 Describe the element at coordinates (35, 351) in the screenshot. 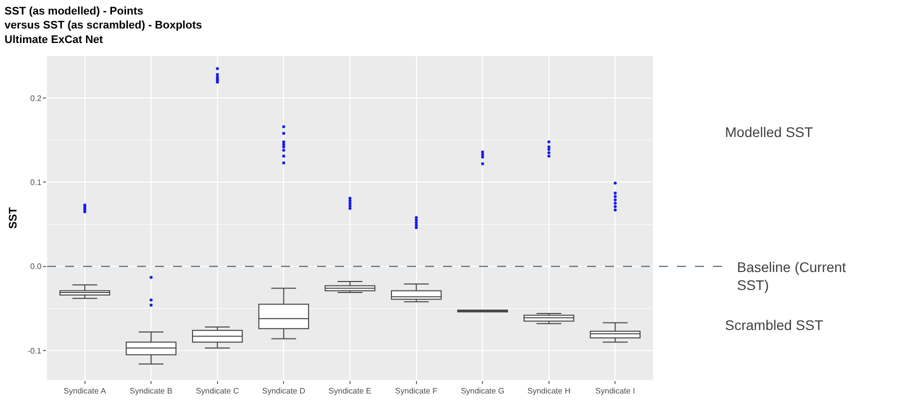

I see `y-tick-label: -0.1` at that location.